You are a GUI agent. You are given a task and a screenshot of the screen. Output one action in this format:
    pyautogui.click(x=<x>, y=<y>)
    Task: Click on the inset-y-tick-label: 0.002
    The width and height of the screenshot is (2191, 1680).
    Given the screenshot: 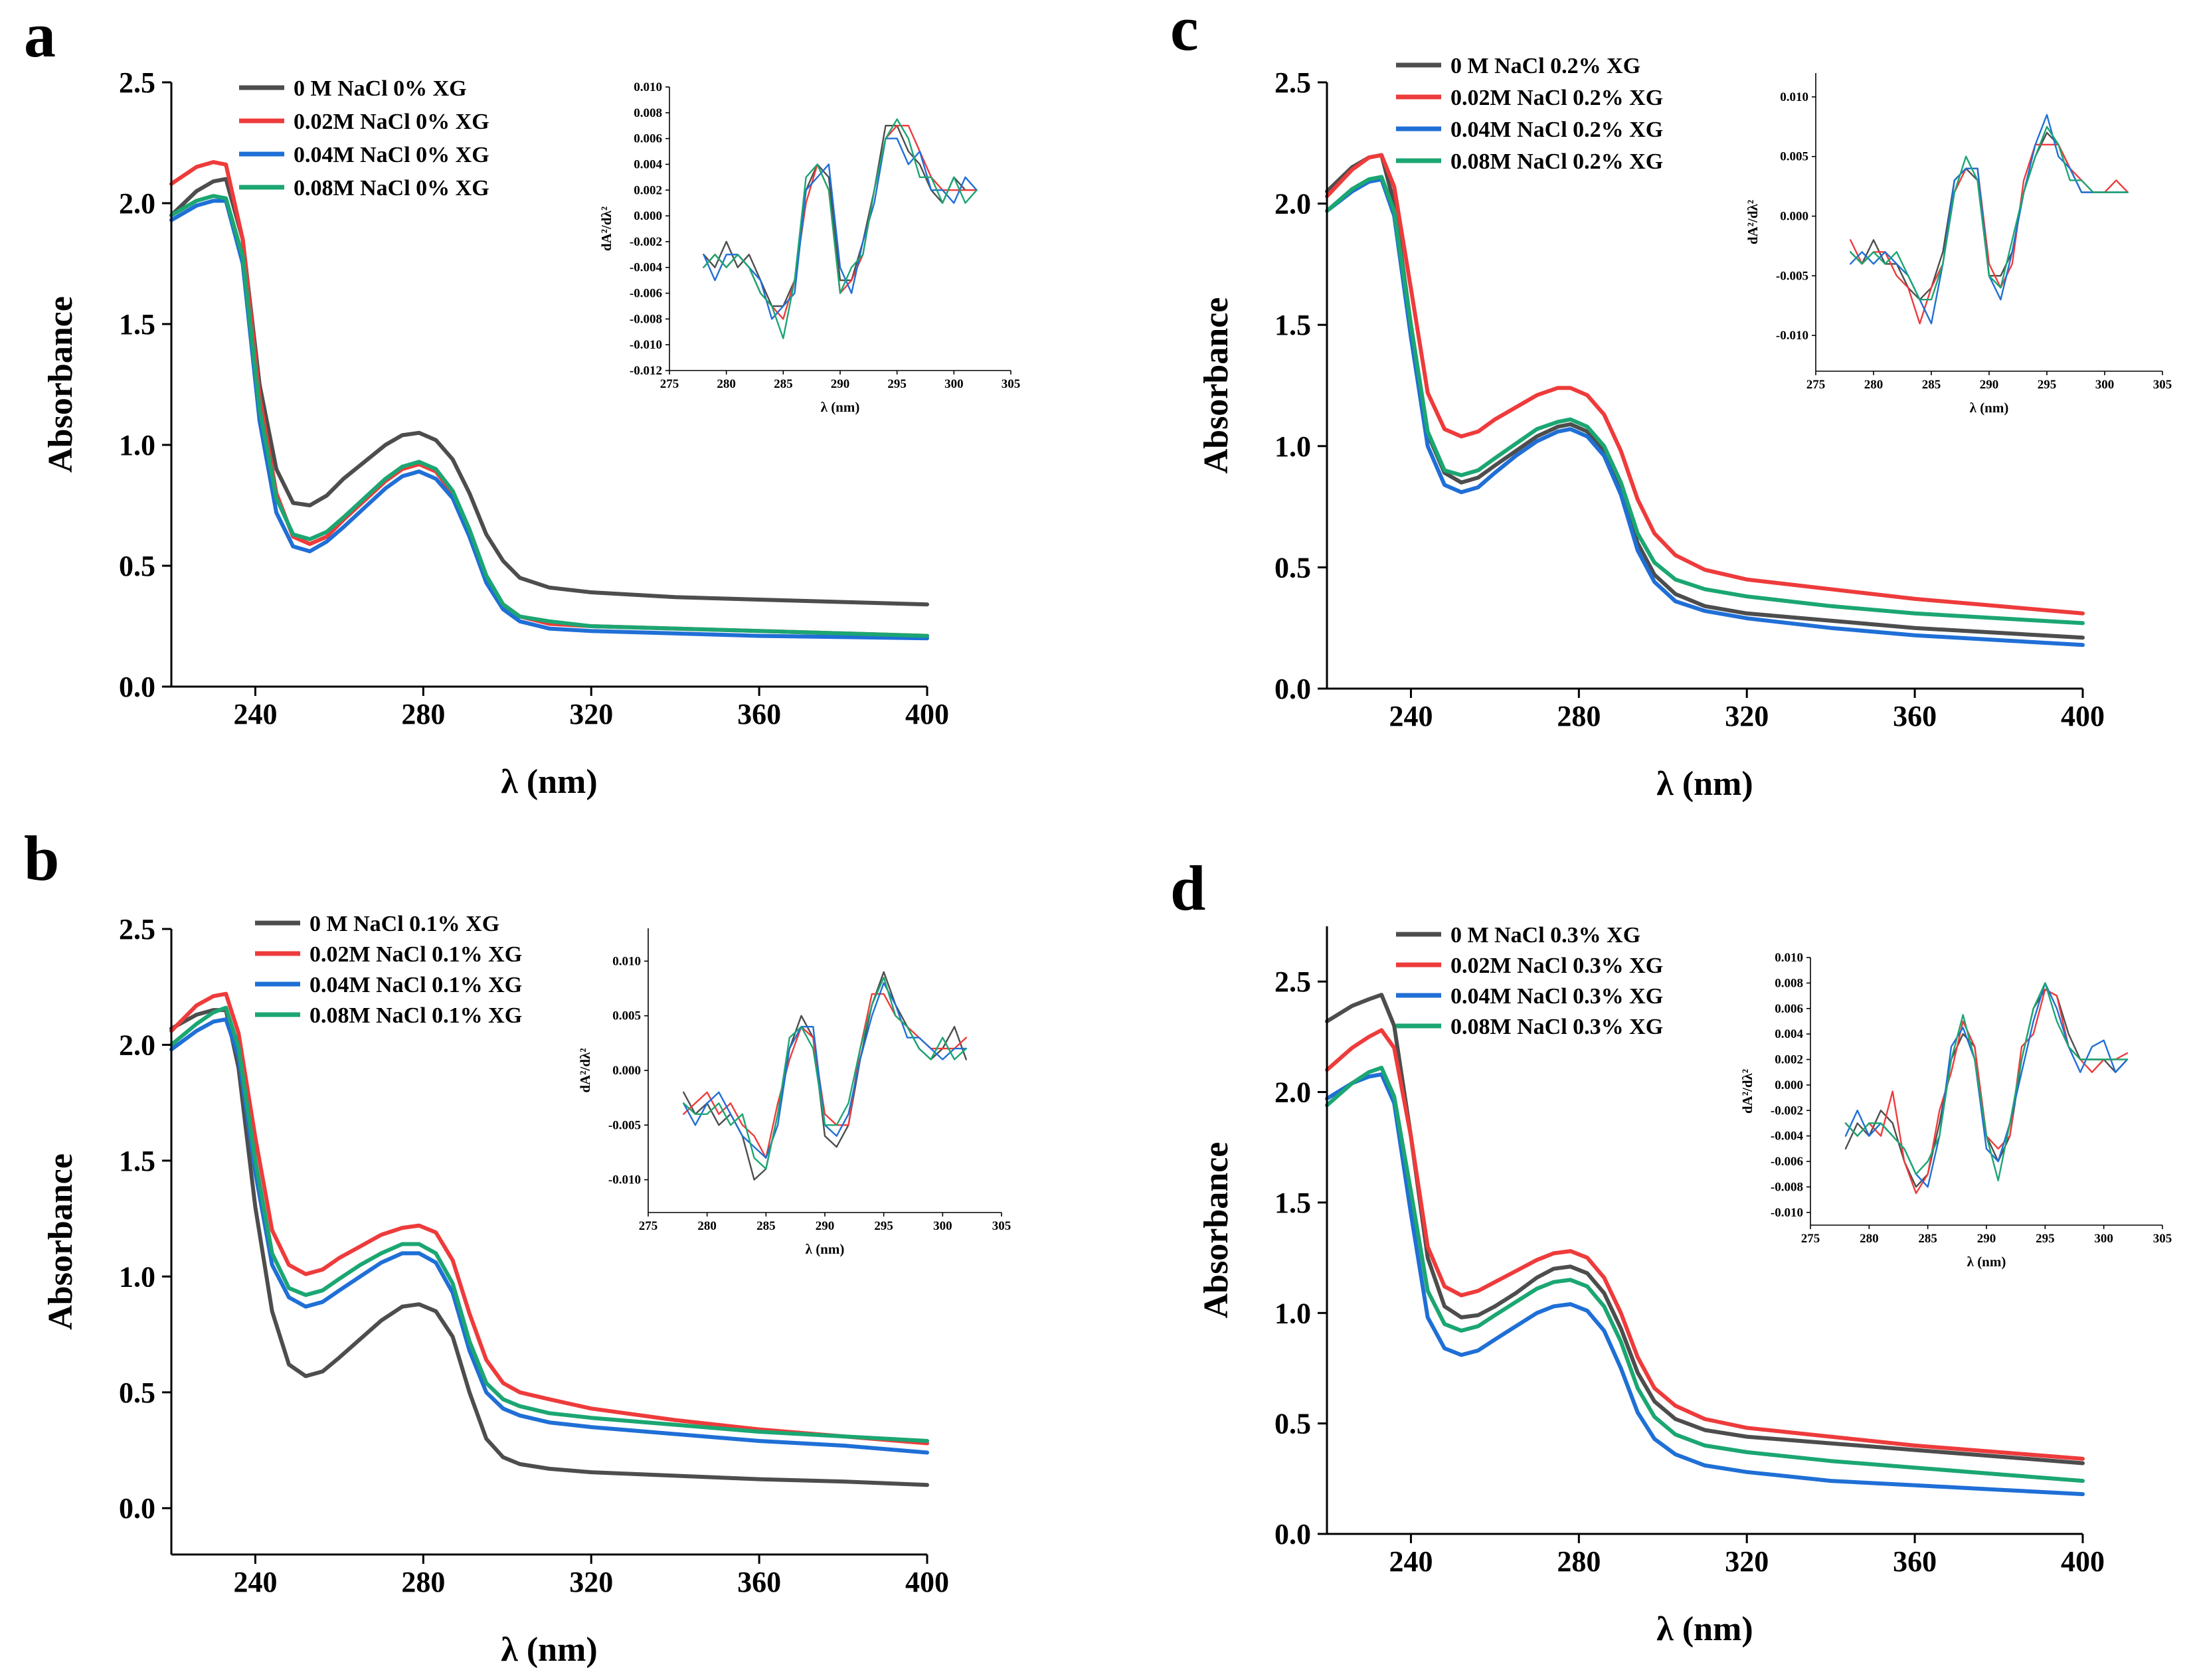 What is the action you would take?
    pyautogui.click(x=648, y=190)
    